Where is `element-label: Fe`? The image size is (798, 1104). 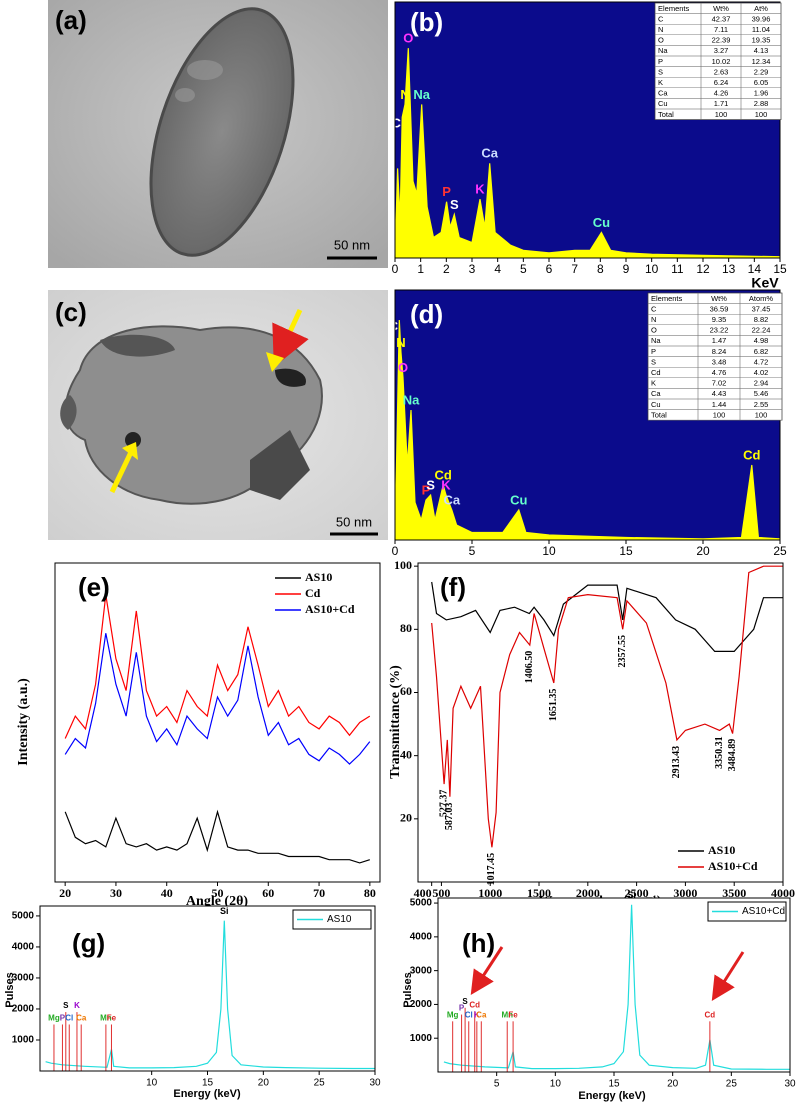
element-label: Fe is located at coordinates (112, 1018).